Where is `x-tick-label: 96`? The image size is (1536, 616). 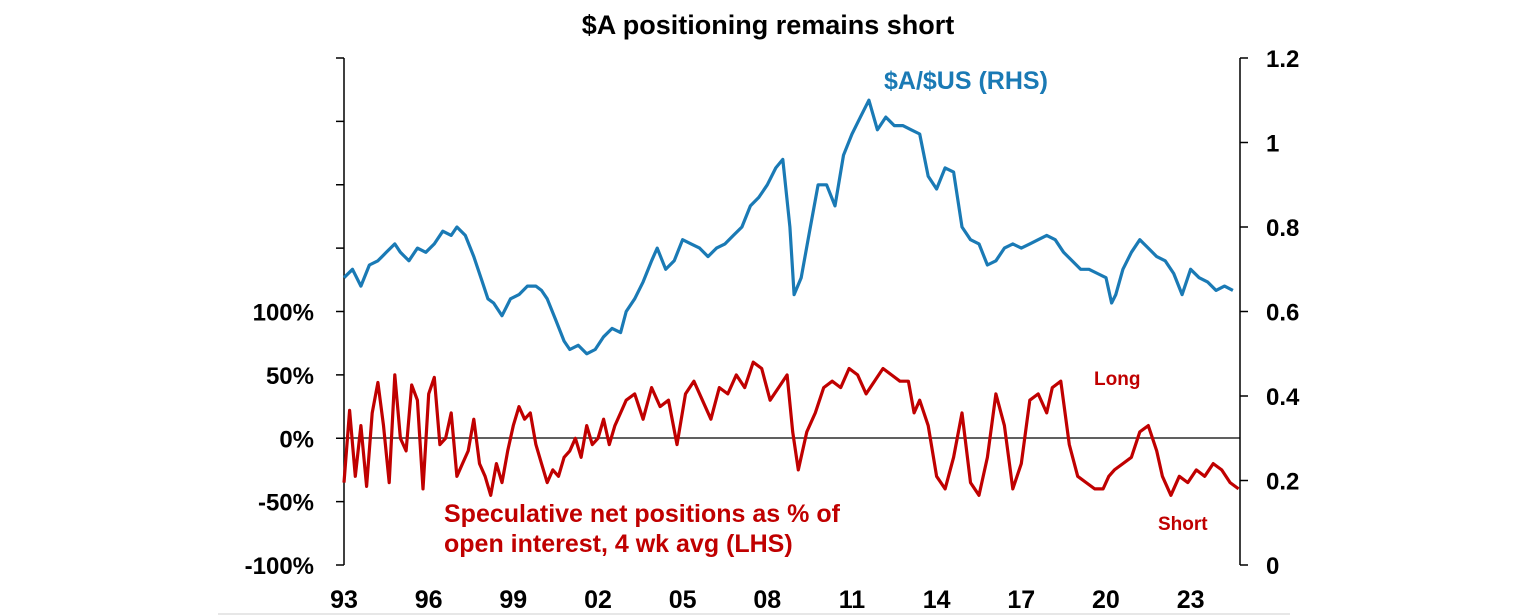
x-tick-label: 96 is located at coordinates (429, 600).